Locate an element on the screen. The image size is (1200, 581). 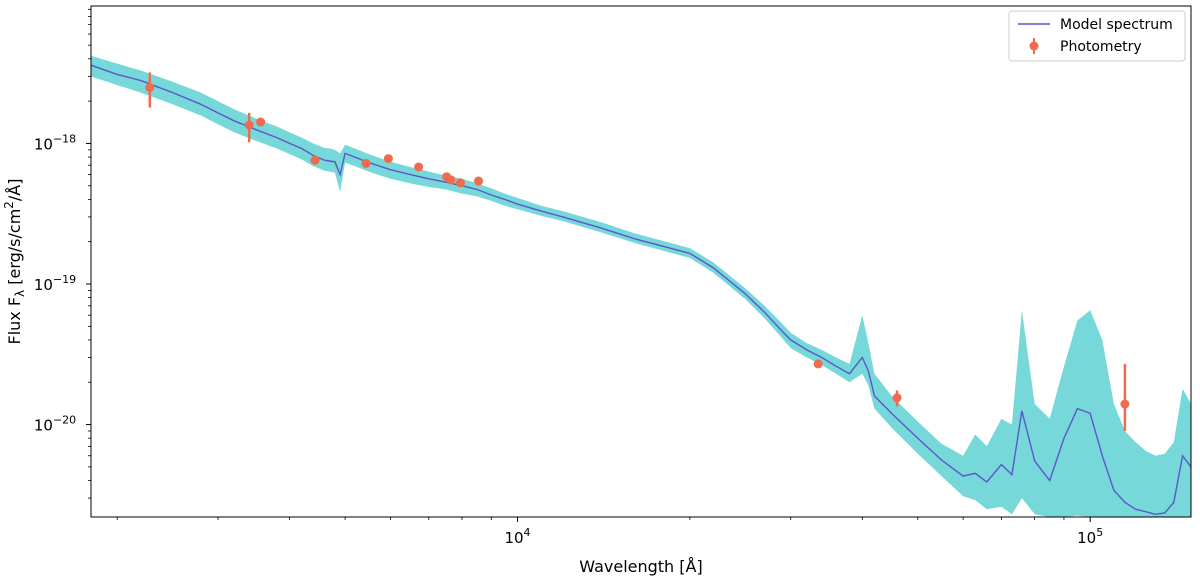
legend: Model spectrum Photometry is located at coordinates (1097, 36).